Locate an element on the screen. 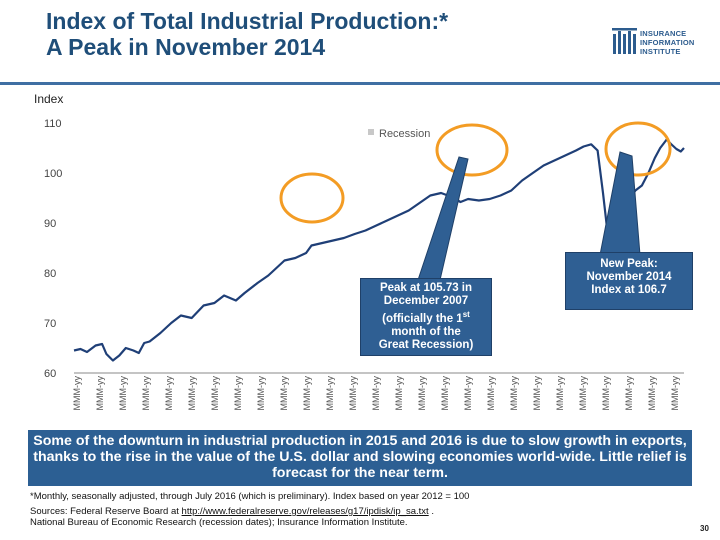 The image size is (720, 540). logo-text: INSURANCE INFORMATION INSTITUTE is located at coordinates (667, 42).